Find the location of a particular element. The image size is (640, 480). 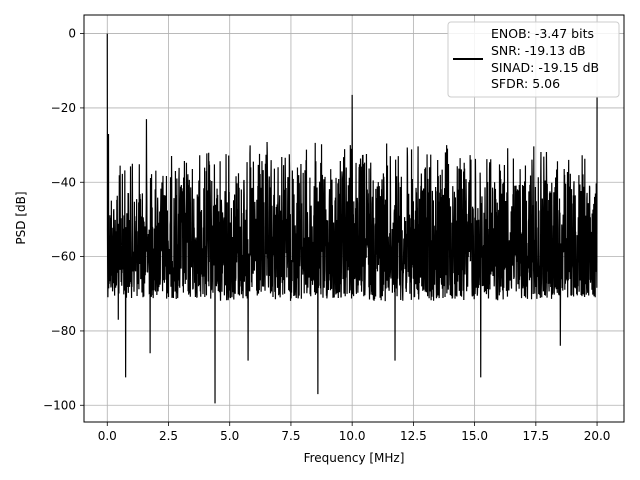

y-axis-label: PSD [dB] is located at coordinates (21, 217).